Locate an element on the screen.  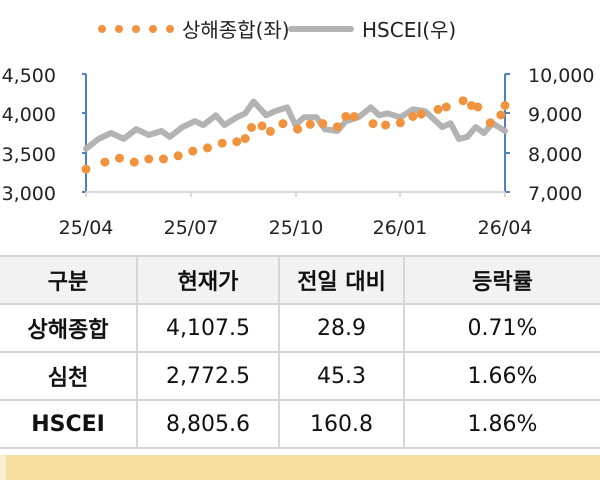
dotted-marker-icon is located at coordinates (136, 28).